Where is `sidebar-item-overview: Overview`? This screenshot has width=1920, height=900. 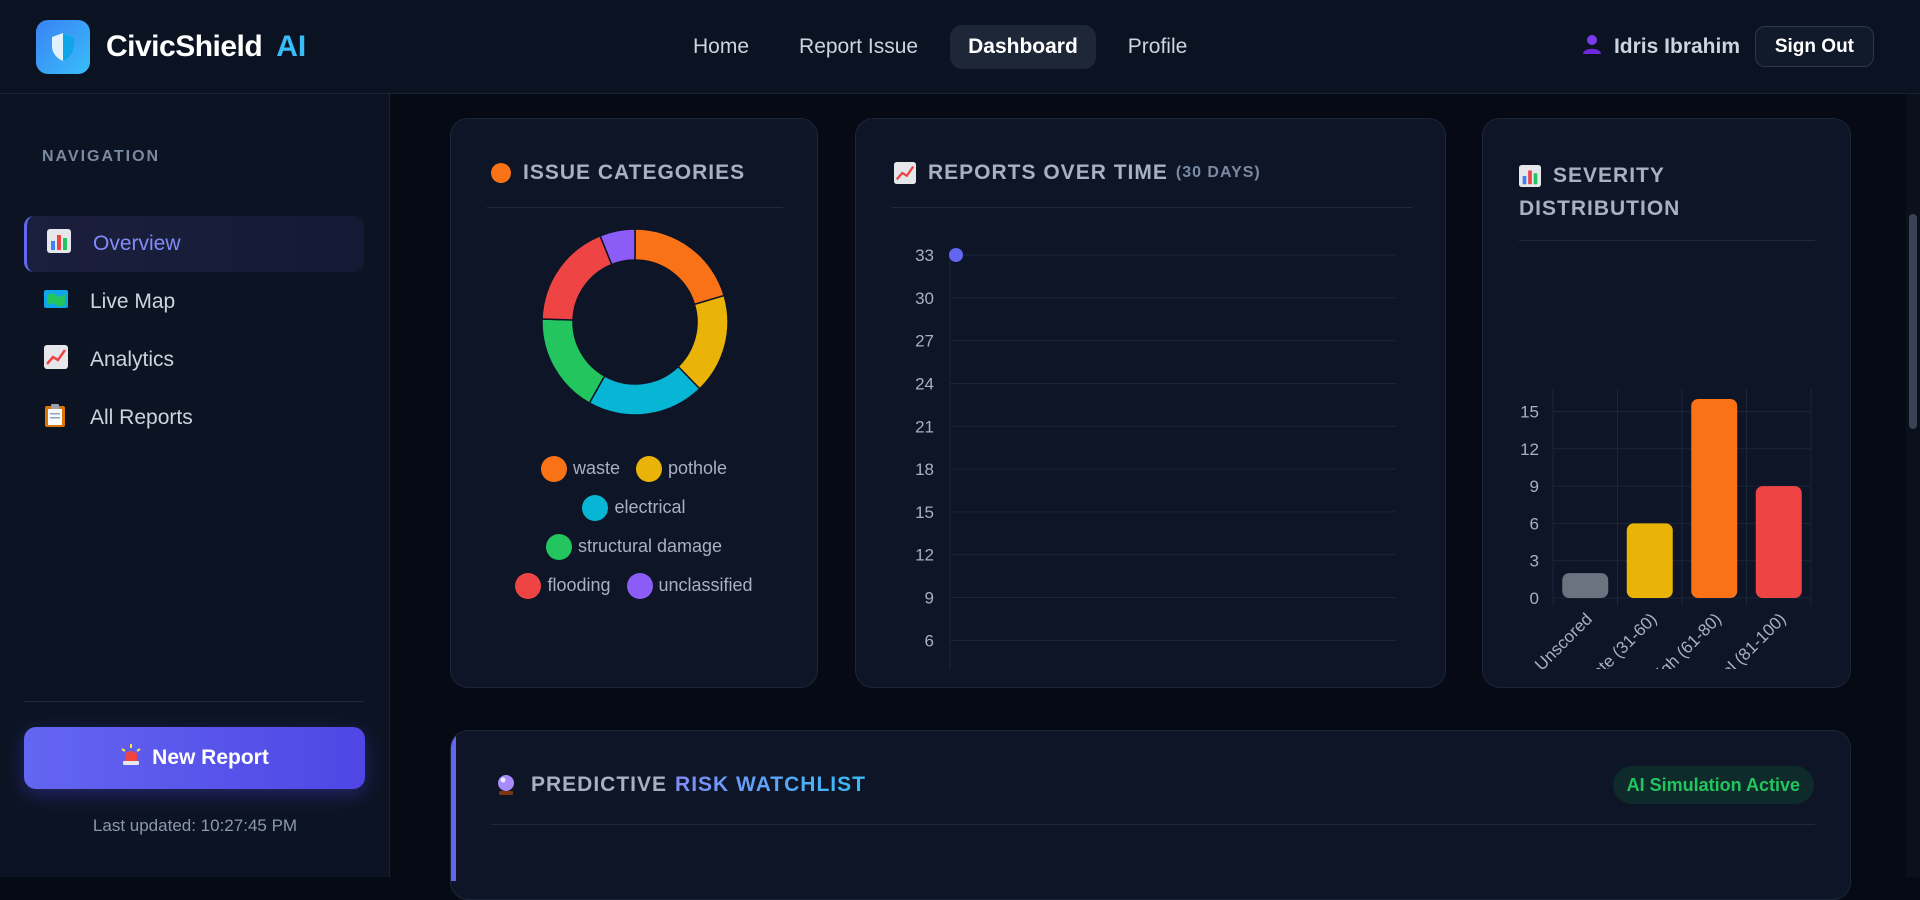 sidebar-item-overview: Overview is located at coordinates (194, 244).